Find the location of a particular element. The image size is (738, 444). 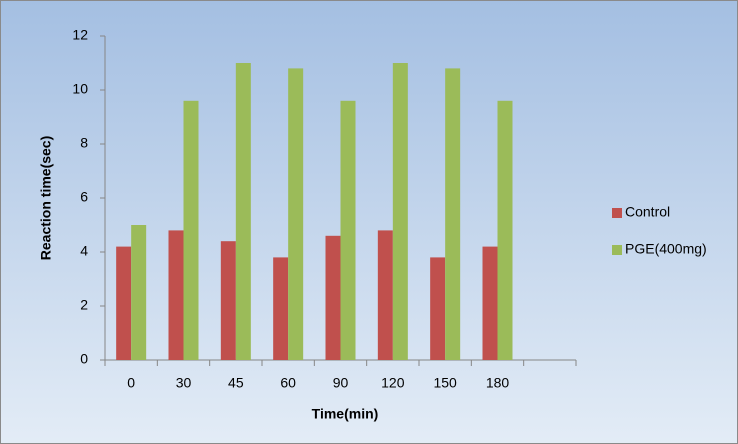

x-tick-label: 30 is located at coordinates (184, 383).